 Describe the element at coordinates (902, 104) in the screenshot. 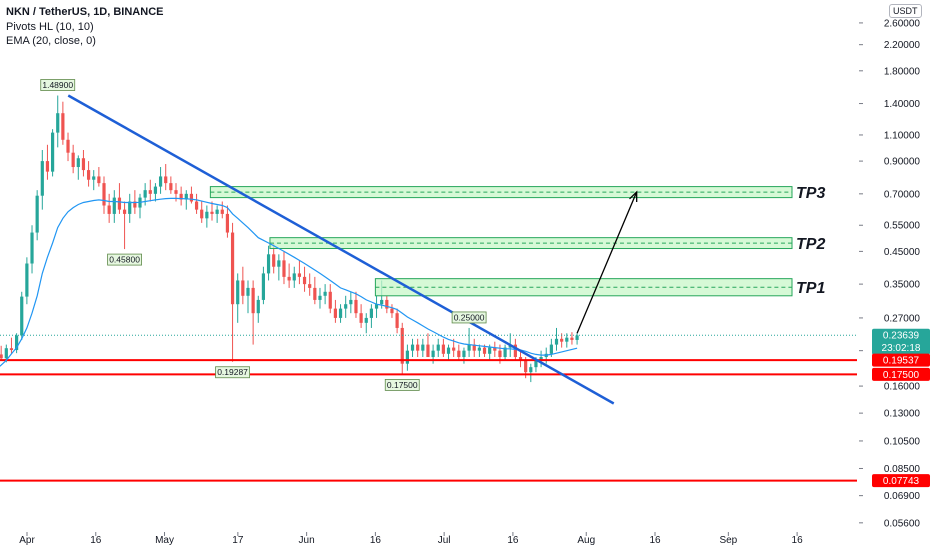

I see `price-tick-label: 1.40000` at that location.